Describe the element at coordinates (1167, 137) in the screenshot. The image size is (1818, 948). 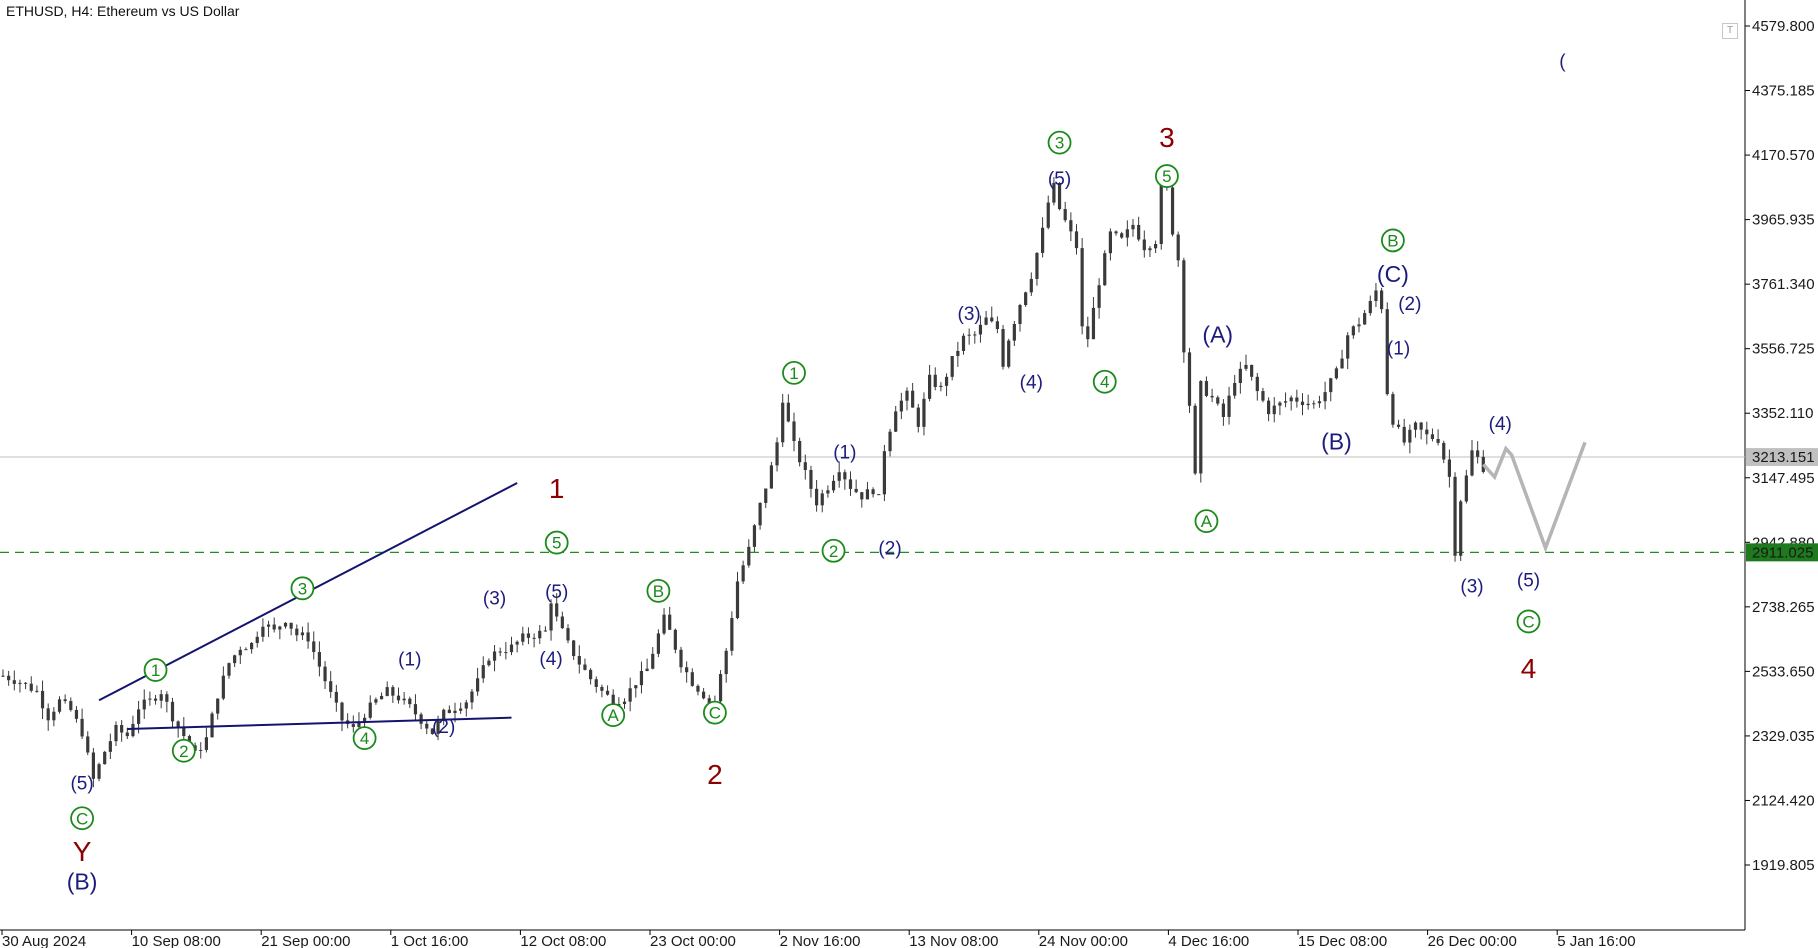
I see `wave-label-major: 3` at that location.